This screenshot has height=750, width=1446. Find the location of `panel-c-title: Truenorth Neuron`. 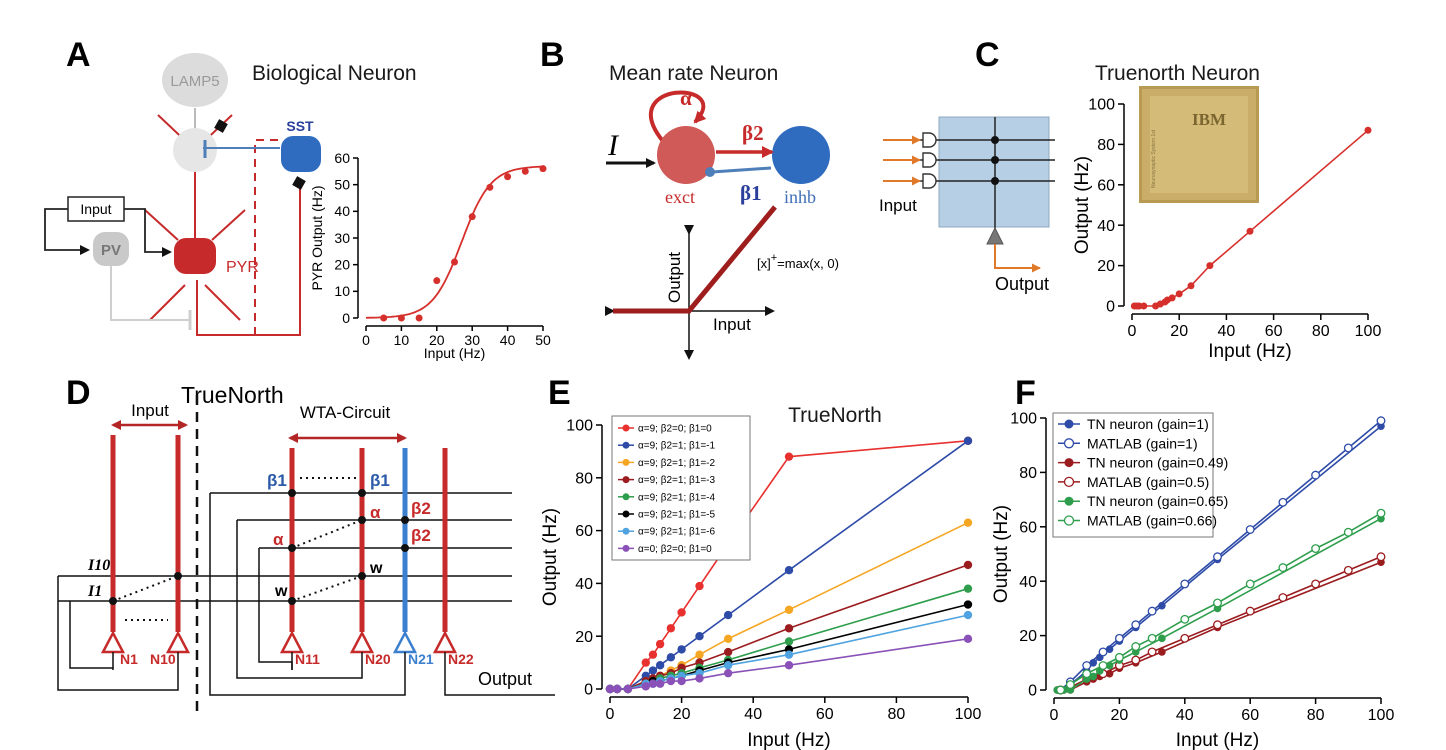

panel-c-title: Truenorth Neuron is located at coordinates (1177, 73).